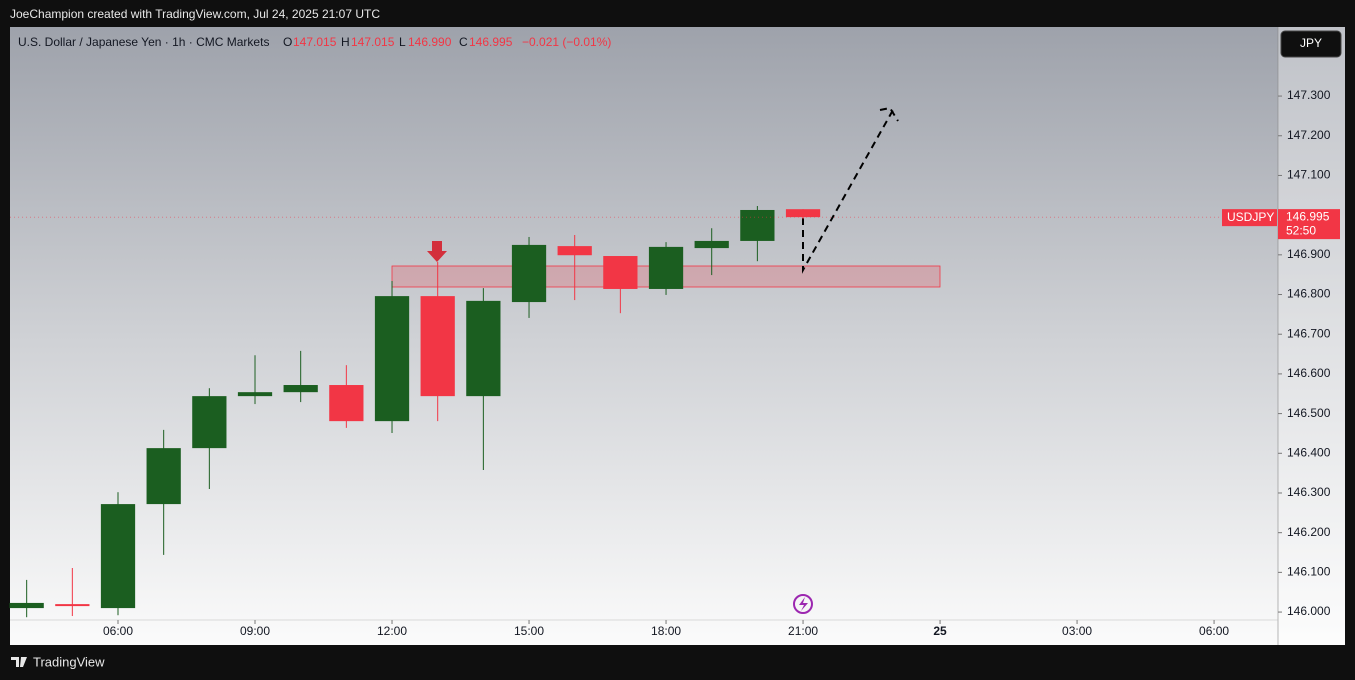 This screenshot has height=680, width=1355. What do you see at coordinates (1309, 572) in the screenshot?
I see `y-tick-label: 146.100` at bounding box center [1309, 572].